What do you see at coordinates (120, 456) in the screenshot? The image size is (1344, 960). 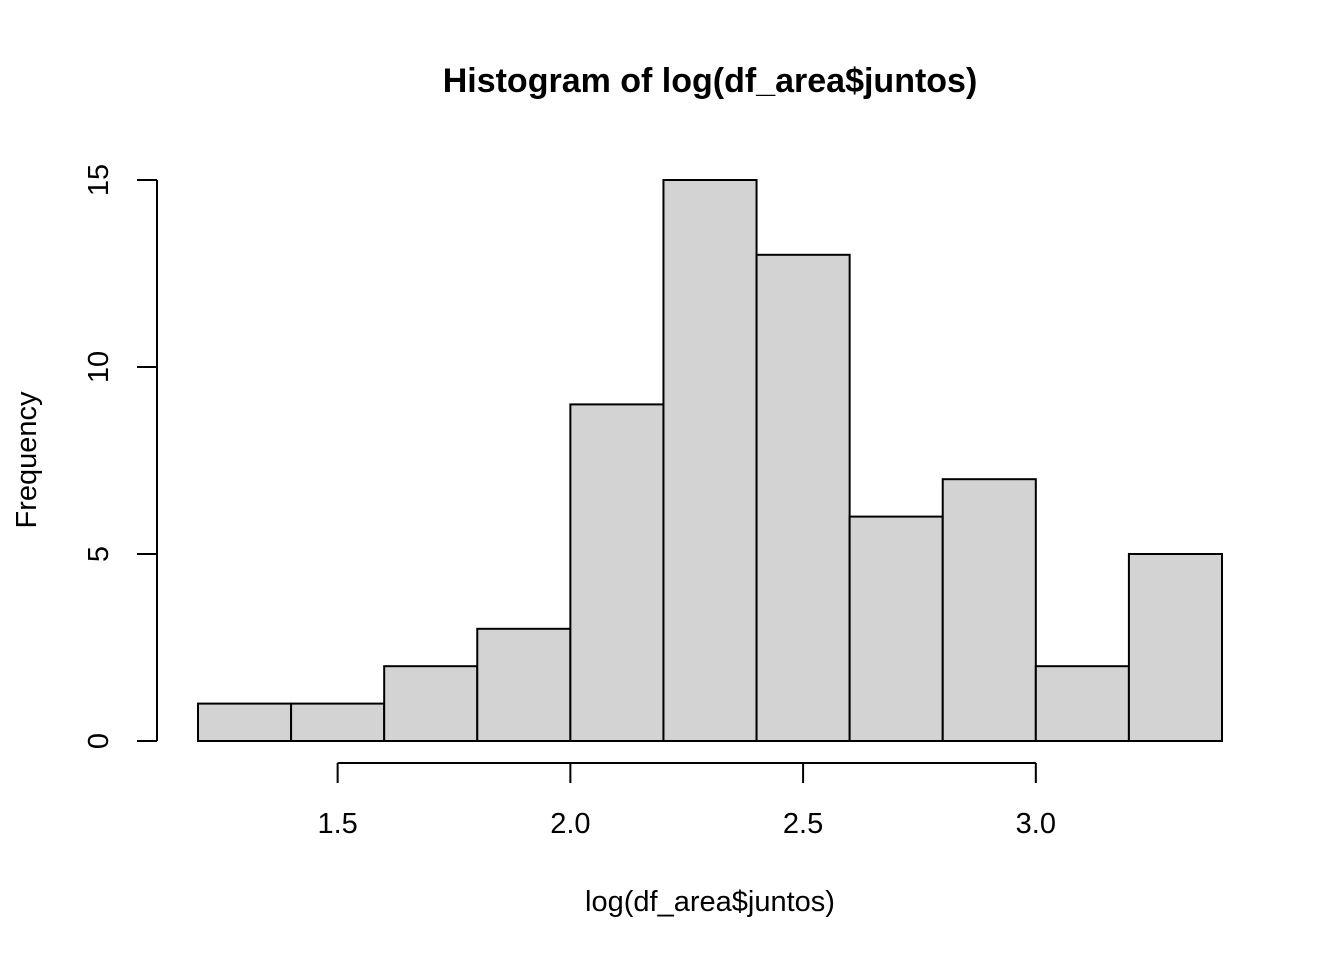 I see `y-axis: 0 5 10 15` at bounding box center [120, 456].